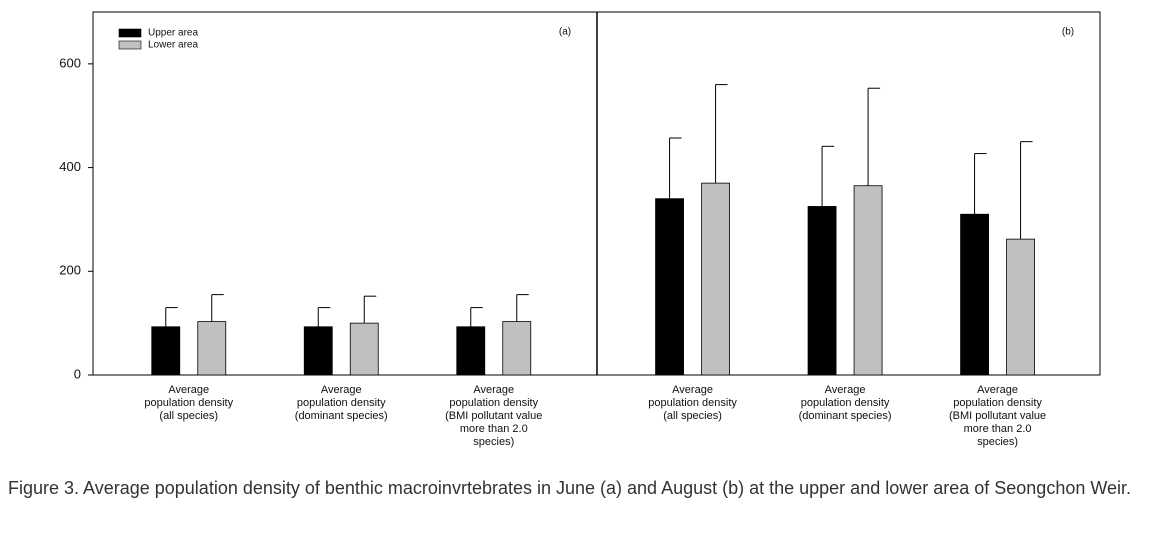 The image size is (1169, 539). Describe the element at coordinates (70, 270) in the screenshot. I see `y-tick-label: 200` at that location.